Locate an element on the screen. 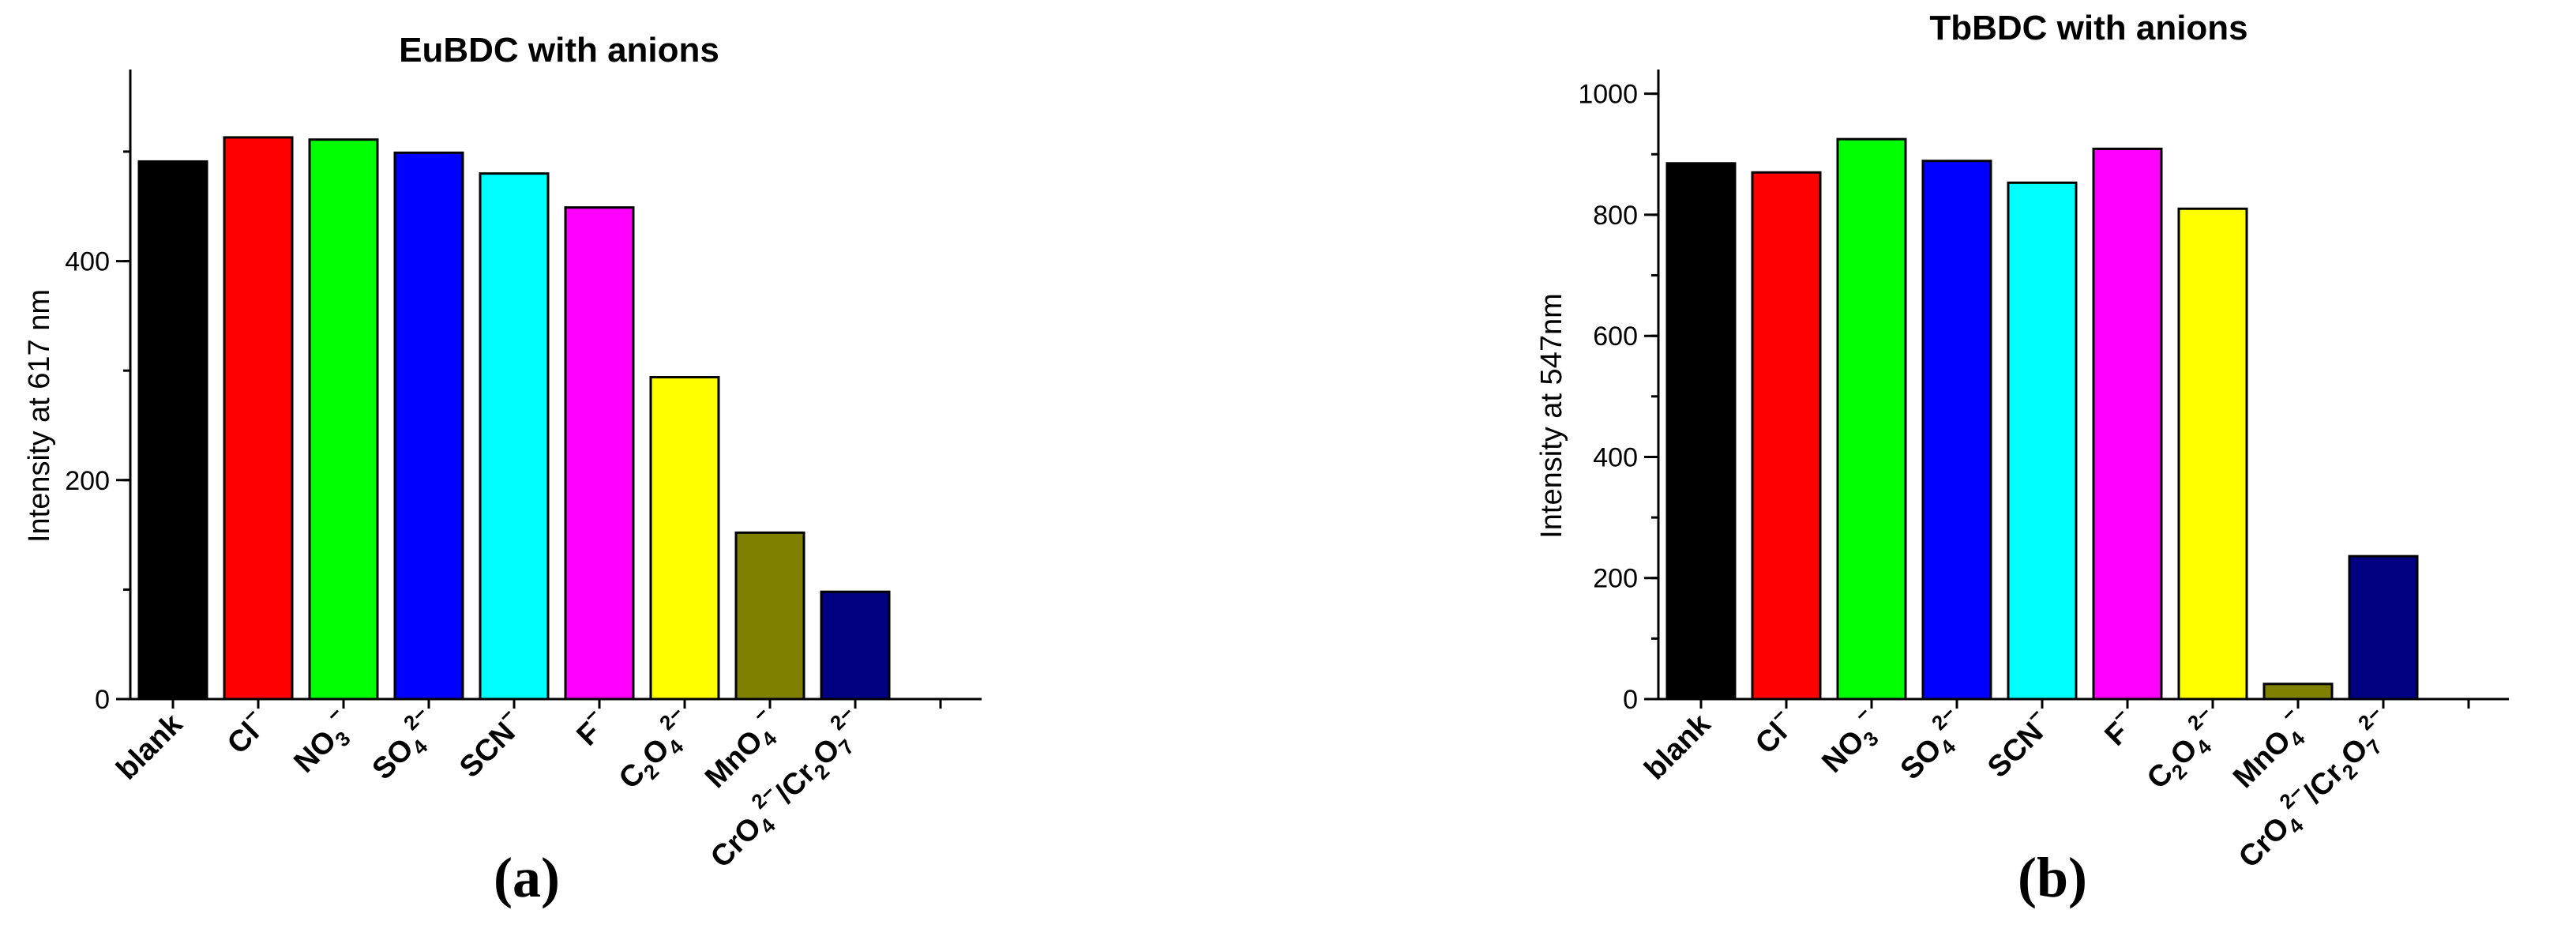  panel-label-b: (b) is located at coordinates (2052, 877).